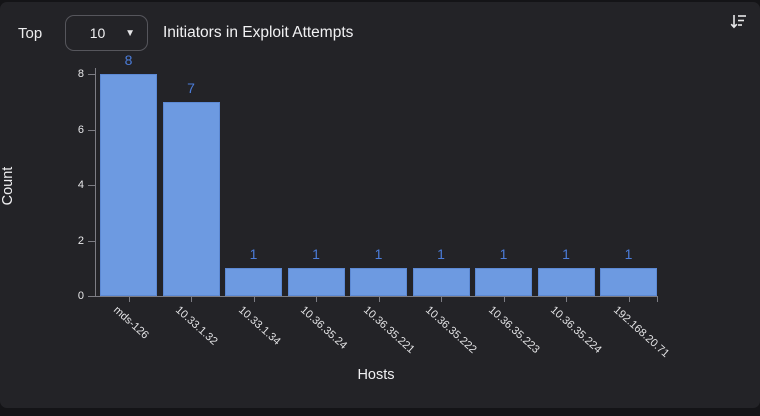 The width and height of the screenshot is (760, 416). I want to click on y-axis-tick-label: 4, so click(80, 185).